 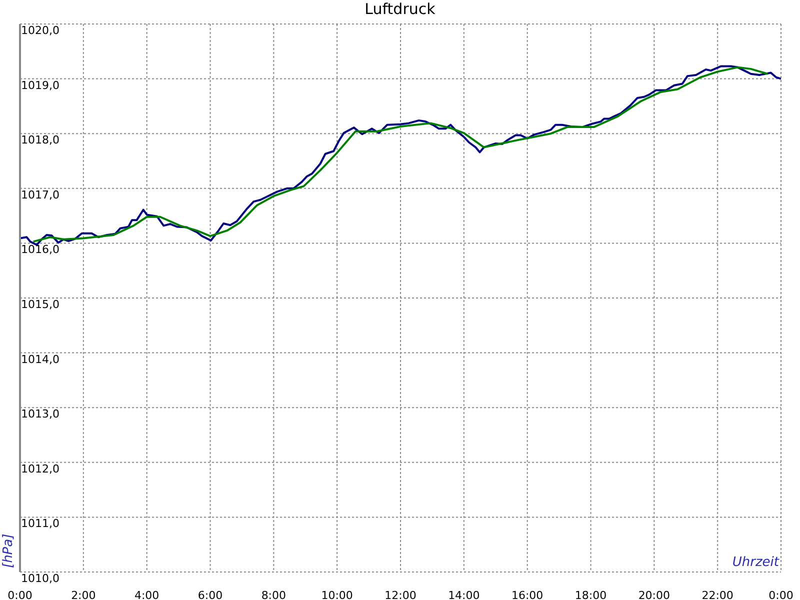 What do you see at coordinates (40, 578) in the screenshot?
I see `y-tick-label: 1010,0` at bounding box center [40, 578].